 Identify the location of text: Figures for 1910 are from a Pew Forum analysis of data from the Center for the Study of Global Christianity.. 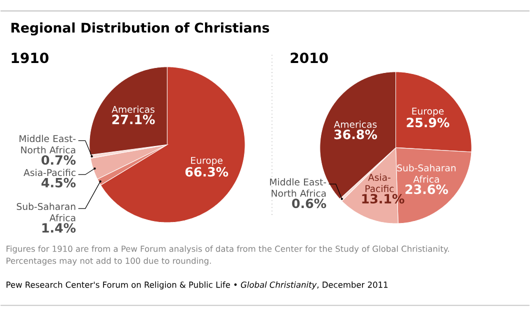
(227, 249).